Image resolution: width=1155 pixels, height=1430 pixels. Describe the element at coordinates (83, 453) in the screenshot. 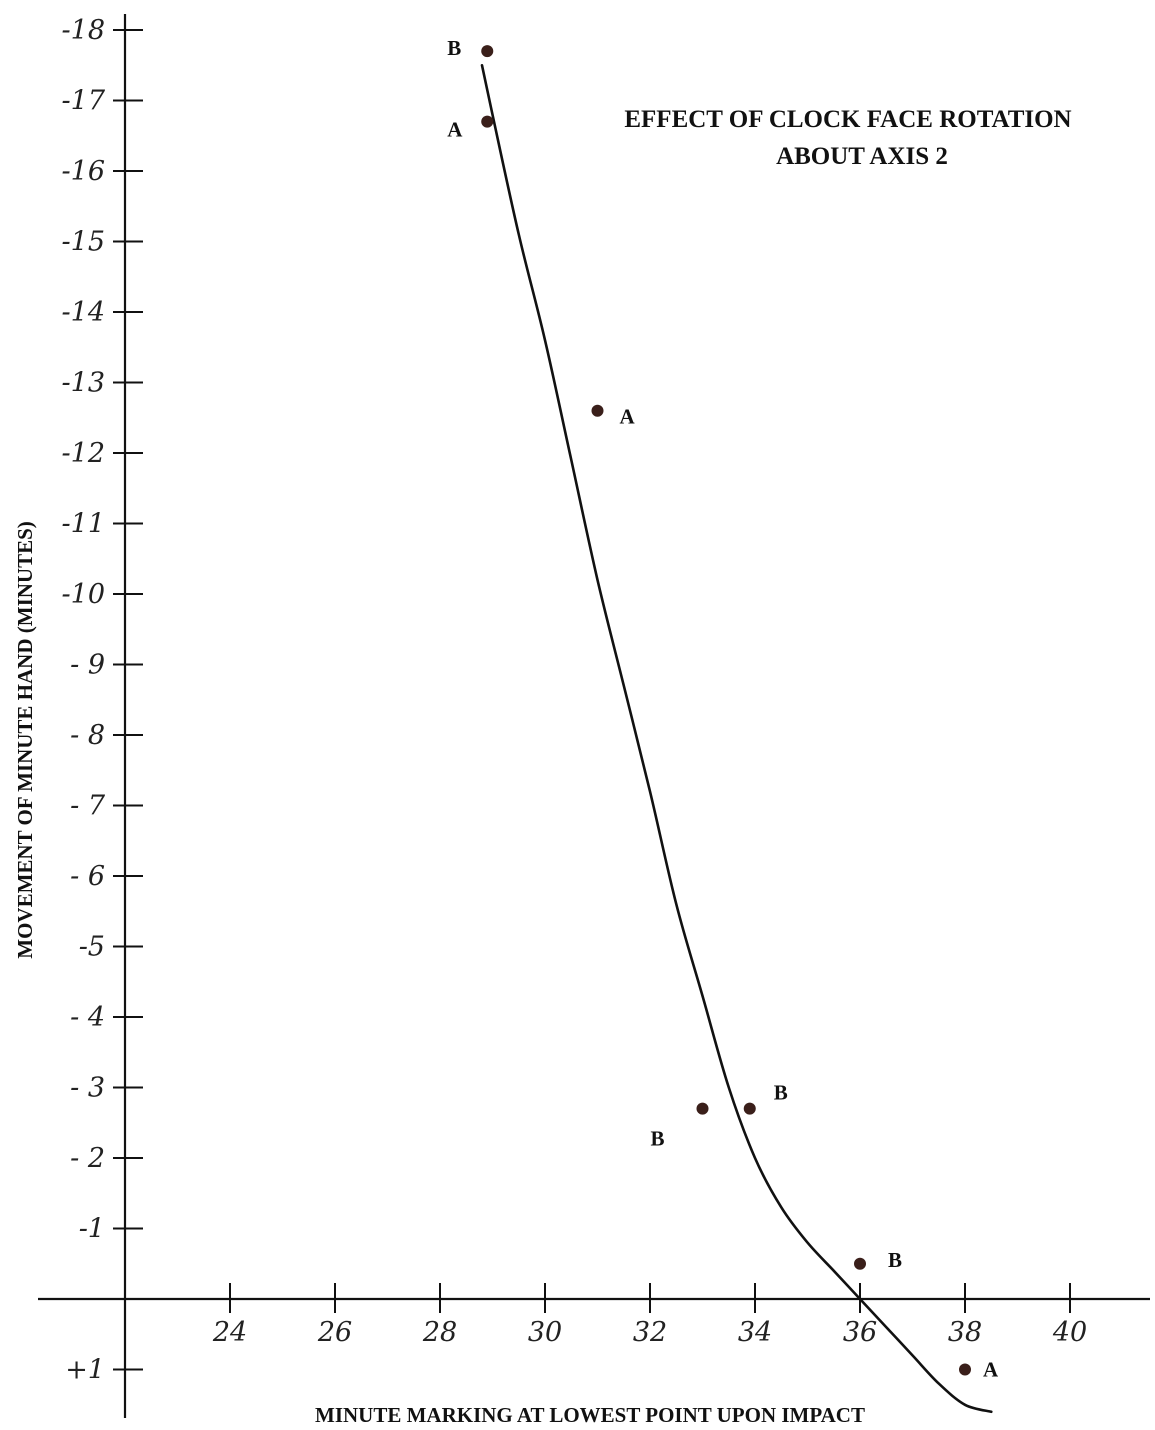

I see `y-tick-label: -12` at that location.